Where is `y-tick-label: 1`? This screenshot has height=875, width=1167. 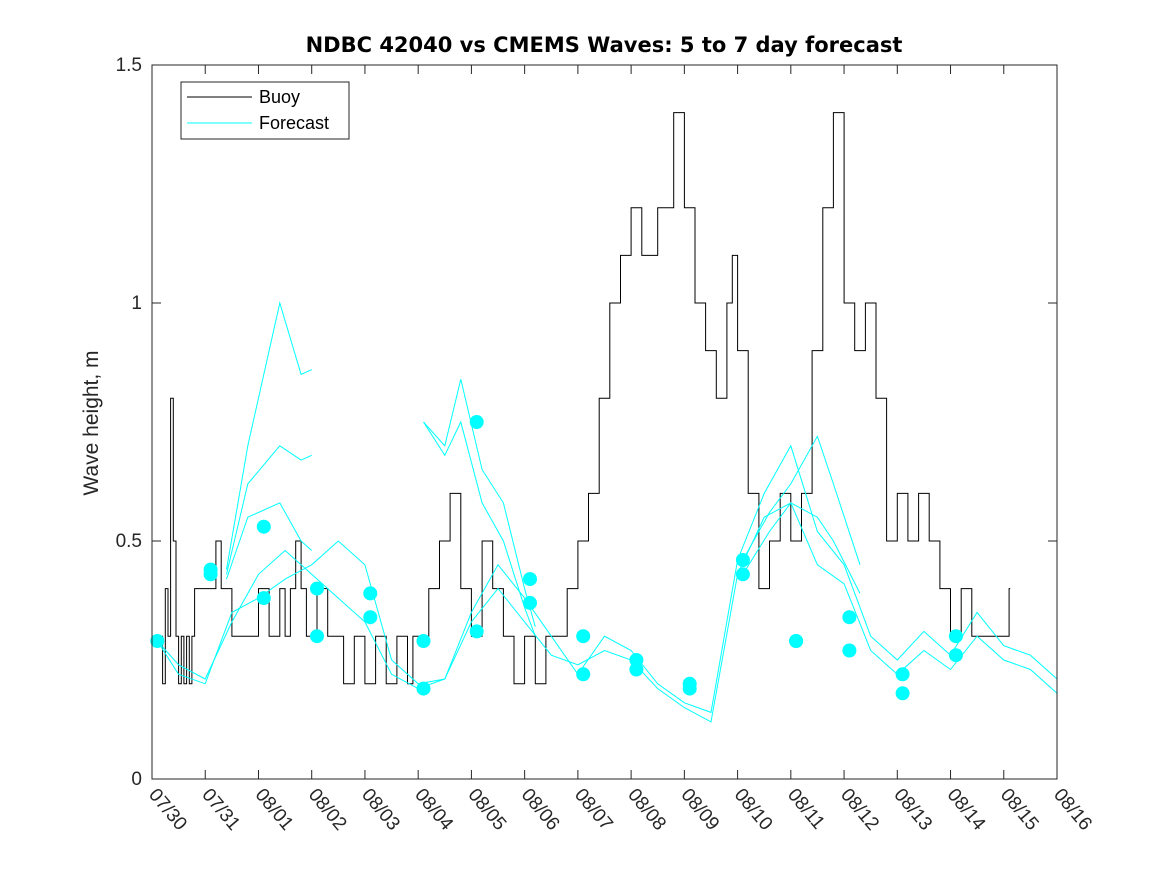 y-tick-label: 1 is located at coordinates (136, 303).